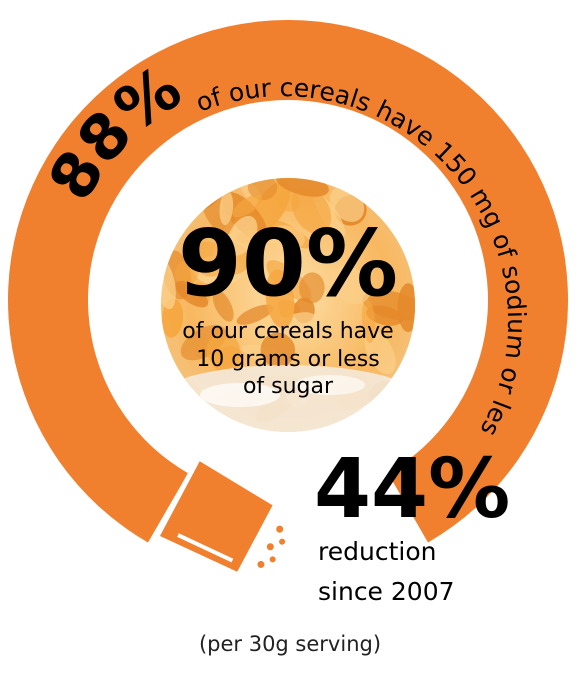 The image size is (580, 674). What do you see at coordinates (377, 551) in the screenshot?
I see `reduction-stat-line1: reduction` at bounding box center [377, 551].